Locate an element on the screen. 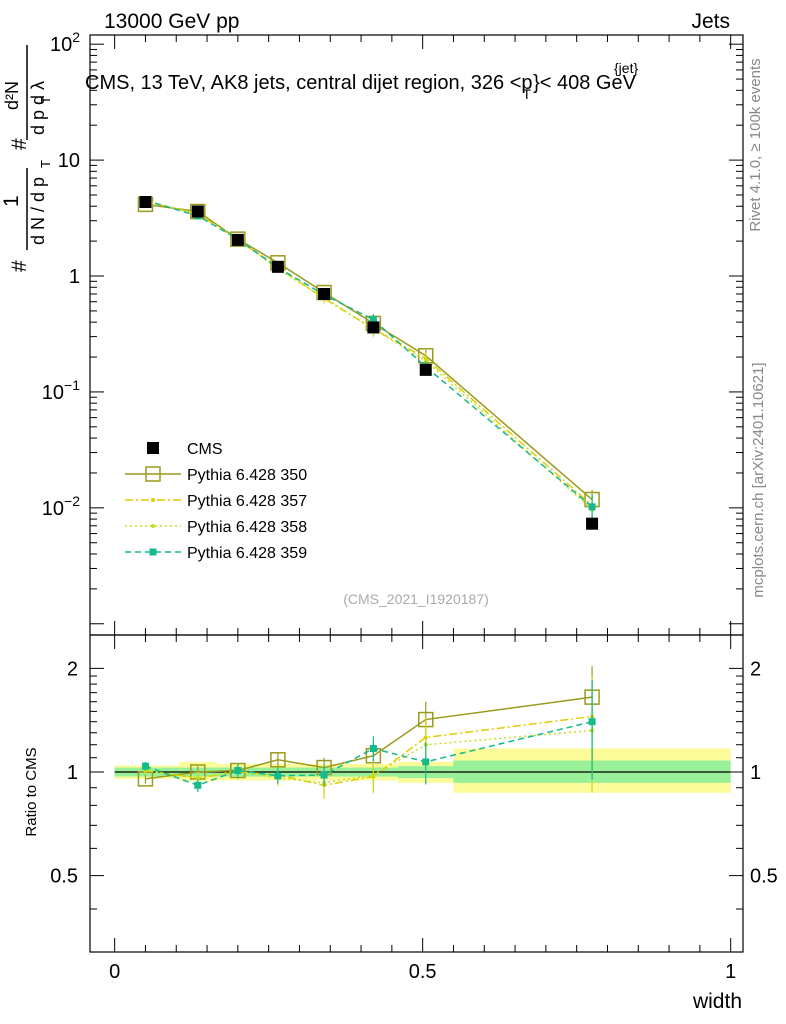 The width and height of the screenshot is (786, 1024). main-ylabel: # 1 d N / d p T # d²N d p d λ T is located at coordinates (26, 158).